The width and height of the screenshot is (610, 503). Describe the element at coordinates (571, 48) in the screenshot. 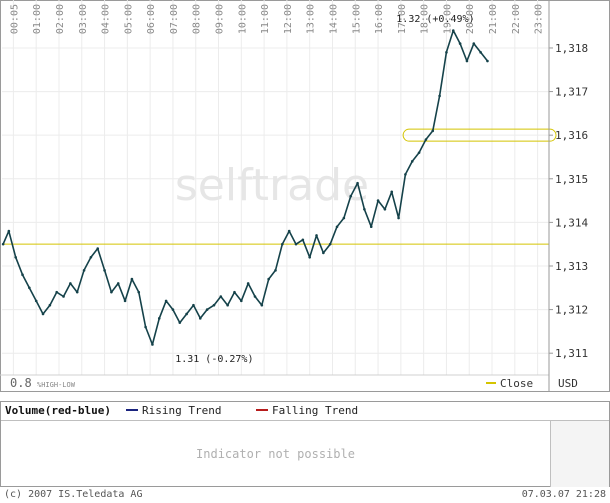

I see `y-tick-label: 1,318` at that location.